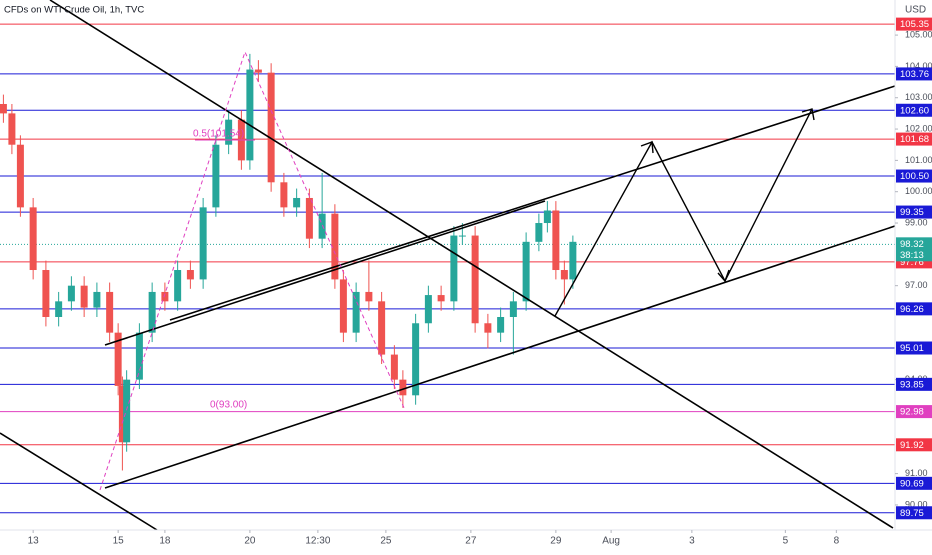 The image size is (932, 555). I want to click on axis-unit: USD, so click(915, 10).